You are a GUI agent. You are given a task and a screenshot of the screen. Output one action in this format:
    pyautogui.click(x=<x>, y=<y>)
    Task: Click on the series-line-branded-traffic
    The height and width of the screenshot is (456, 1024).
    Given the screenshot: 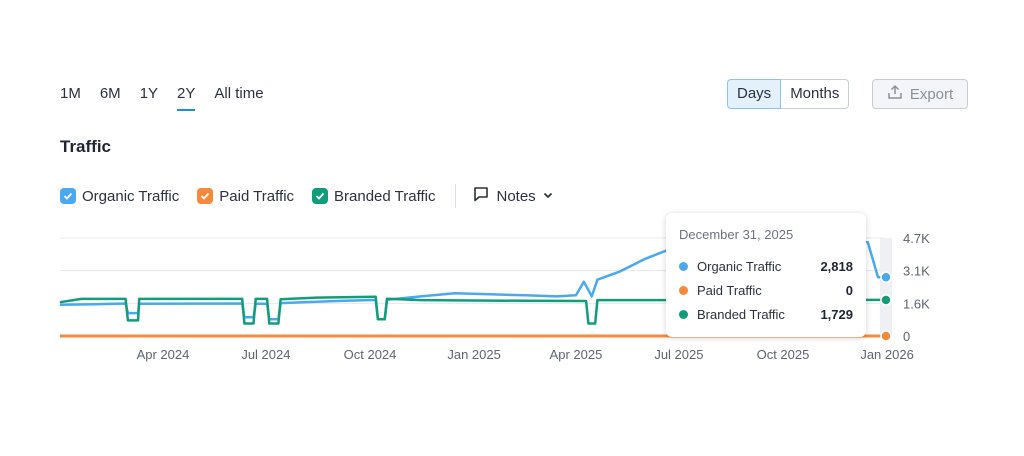 What is the action you would take?
    pyautogui.click(x=472, y=310)
    